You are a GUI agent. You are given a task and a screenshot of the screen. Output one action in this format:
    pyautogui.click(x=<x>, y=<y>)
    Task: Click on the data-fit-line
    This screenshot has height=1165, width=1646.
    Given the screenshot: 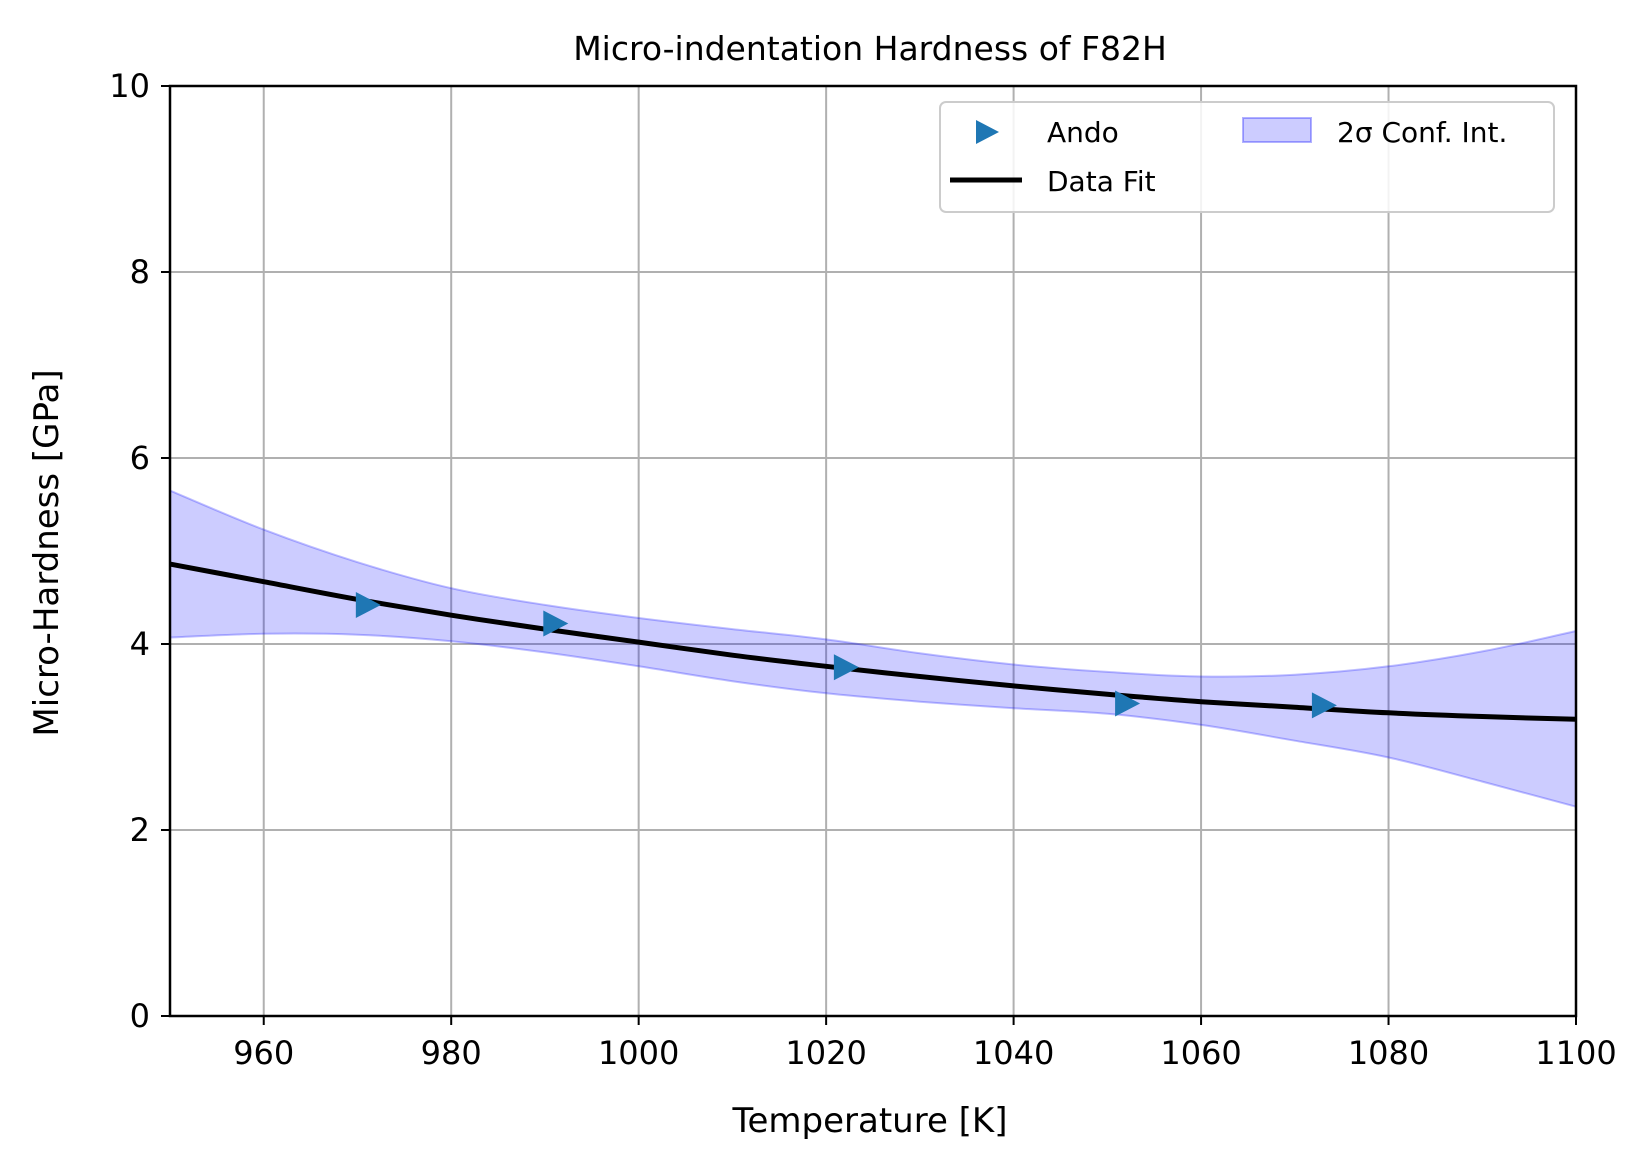 What is the action you would take?
    pyautogui.click(x=873, y=641)
    